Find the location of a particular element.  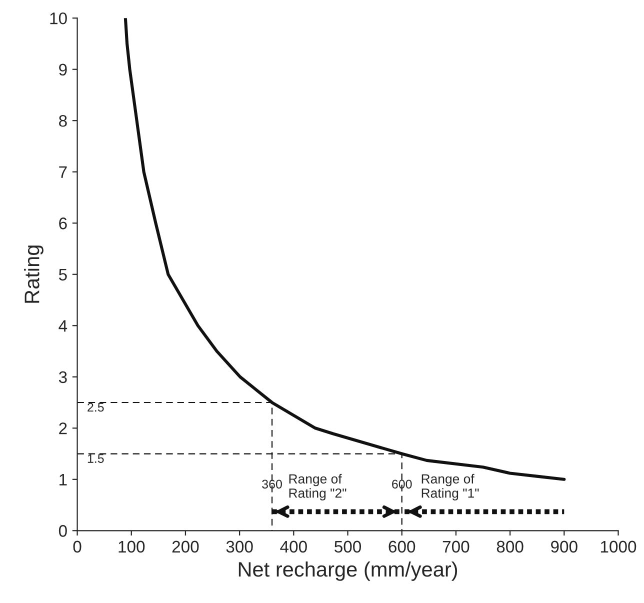

x-tick-label: 1000 is located at coordinates (618, 546).